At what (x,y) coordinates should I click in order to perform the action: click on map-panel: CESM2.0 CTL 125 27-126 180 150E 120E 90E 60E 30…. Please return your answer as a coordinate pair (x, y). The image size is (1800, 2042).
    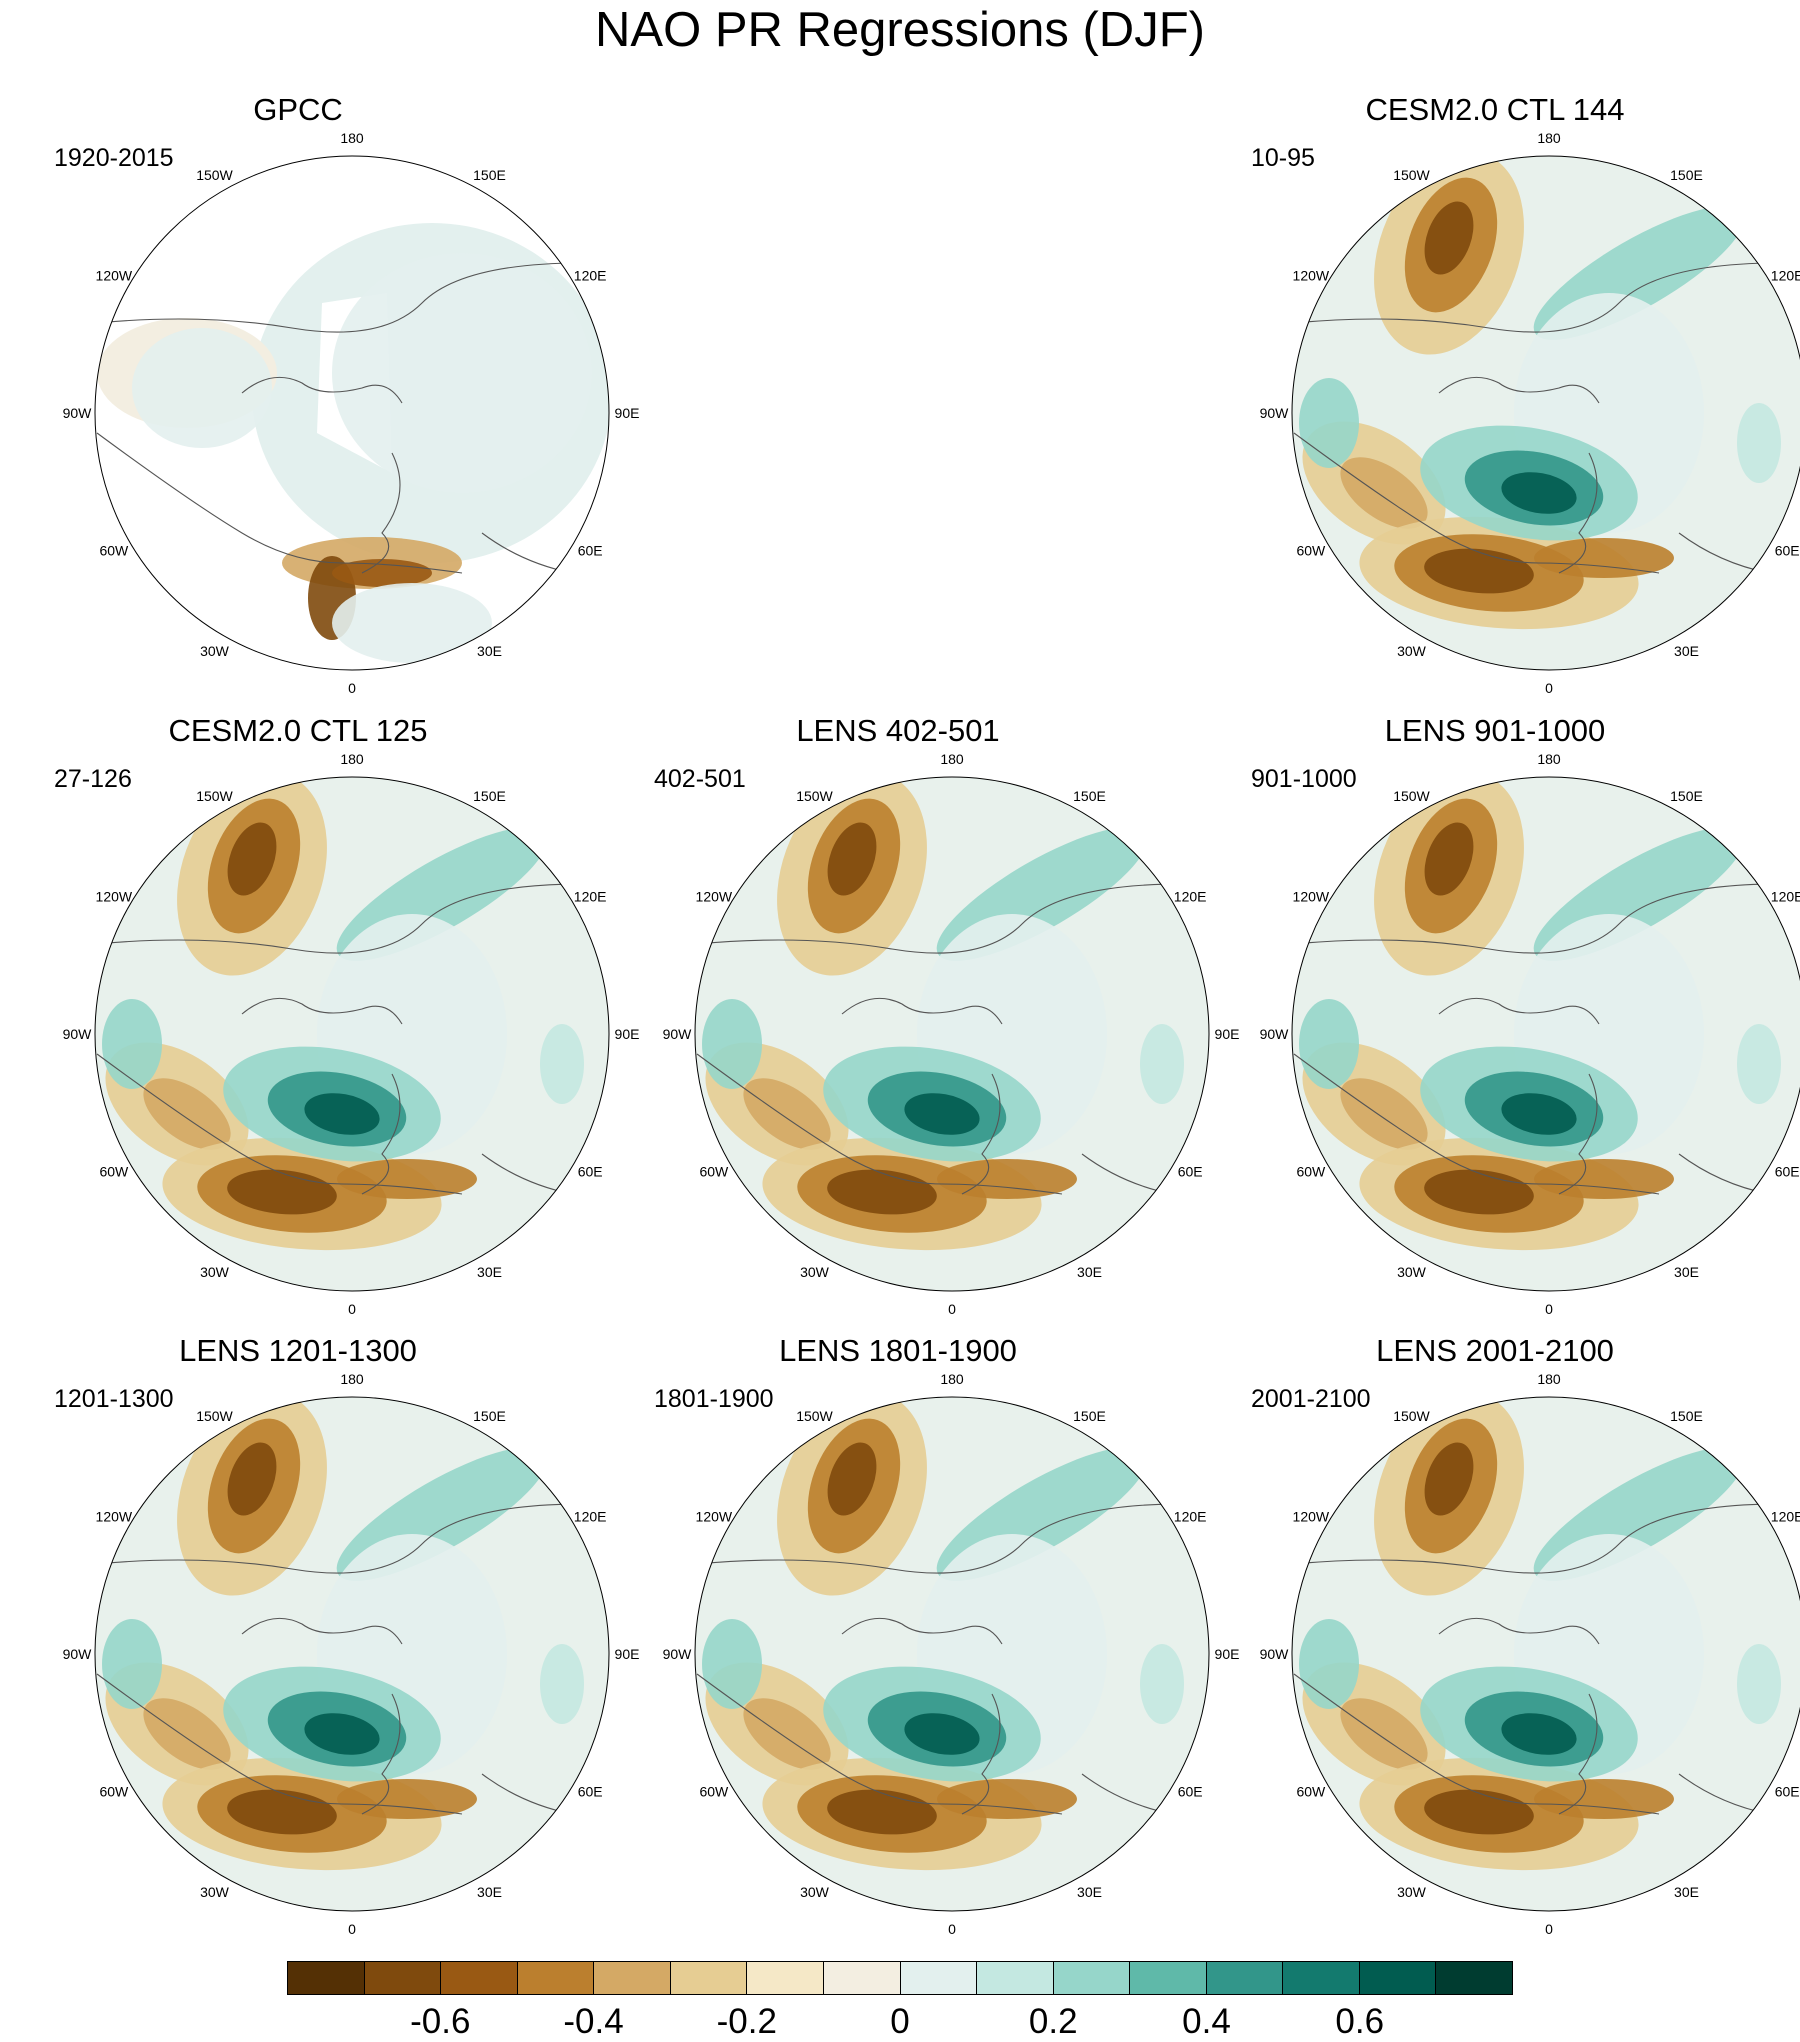
    Looking at the image, I should click on (323, 1023).